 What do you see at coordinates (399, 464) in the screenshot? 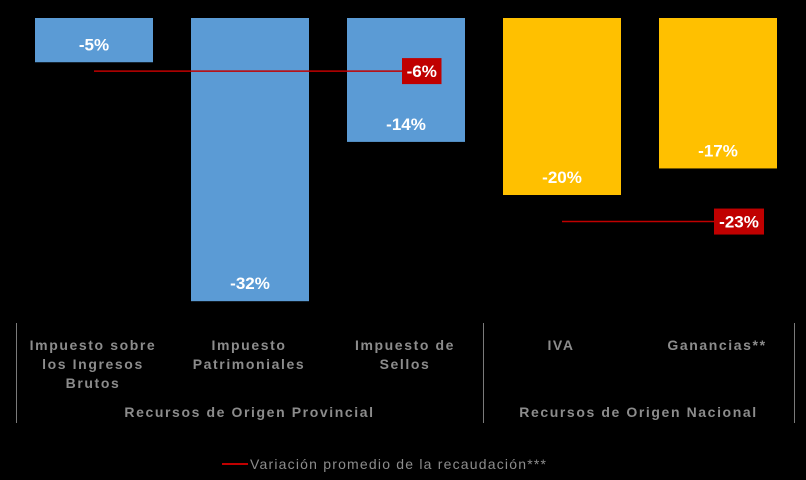
I see `legend-label: Variación promedio de la recaudación***` at bounding box center [399, 464].